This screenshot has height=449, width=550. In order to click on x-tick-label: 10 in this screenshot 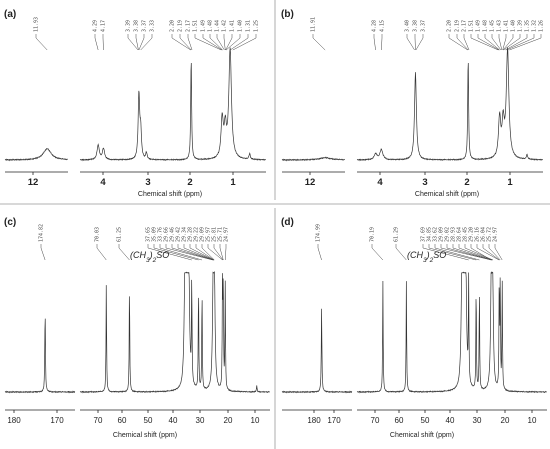, I will do `click(532, 420)`.